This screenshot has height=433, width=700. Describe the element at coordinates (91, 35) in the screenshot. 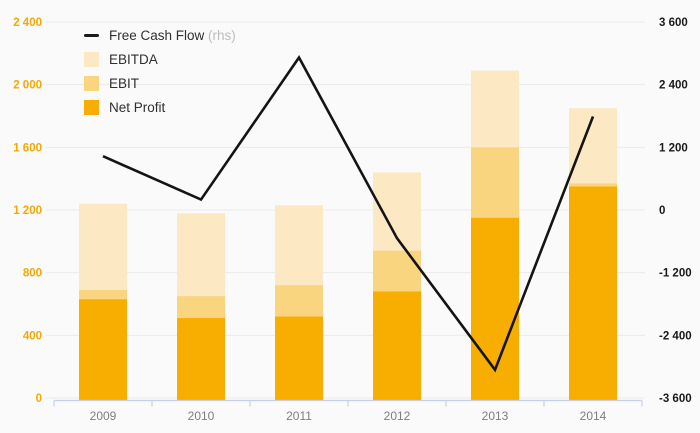

I see `legend-line-swatch` at that location.